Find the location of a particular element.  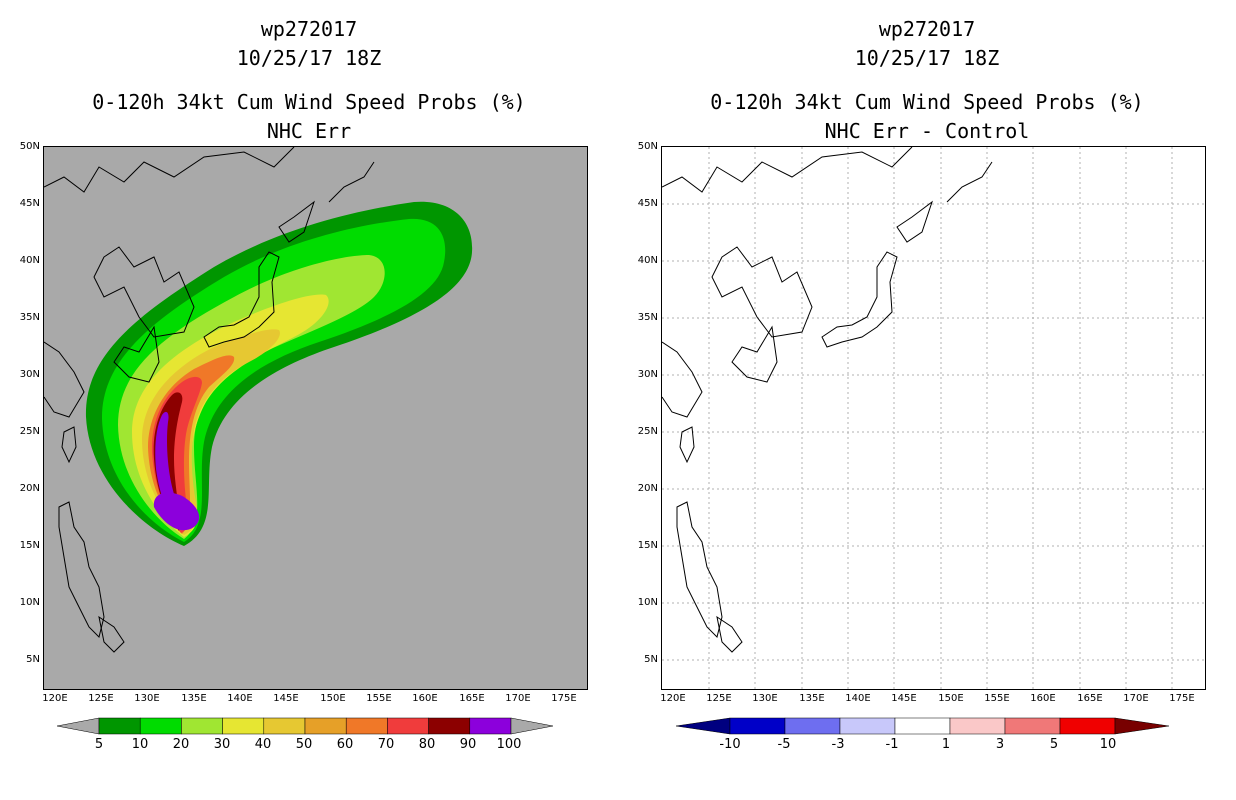

colorbar-label: 100 is located at coordinates (509, 744).